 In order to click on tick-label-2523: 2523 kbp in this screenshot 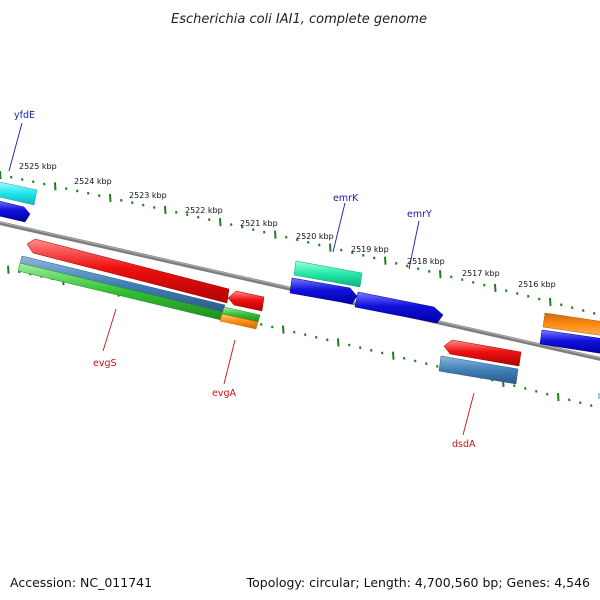, I will do `click(148, 195)`.